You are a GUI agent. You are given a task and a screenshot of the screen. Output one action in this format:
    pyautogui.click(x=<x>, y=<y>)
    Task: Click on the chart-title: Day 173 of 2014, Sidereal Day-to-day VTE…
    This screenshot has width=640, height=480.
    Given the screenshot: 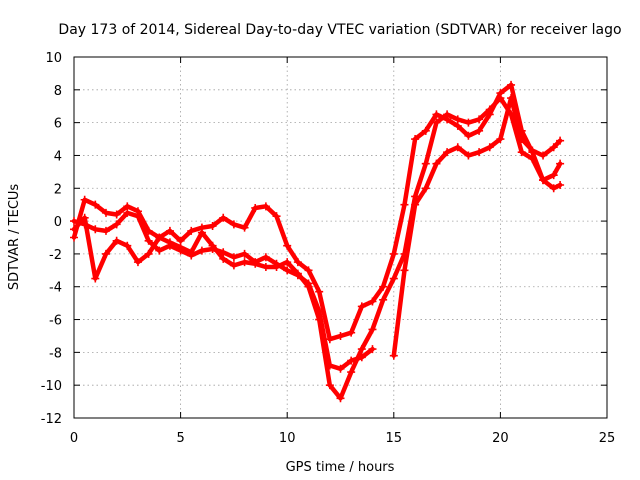 What is the action you would take?
    pyautogui.click(x=339, y=30)
    